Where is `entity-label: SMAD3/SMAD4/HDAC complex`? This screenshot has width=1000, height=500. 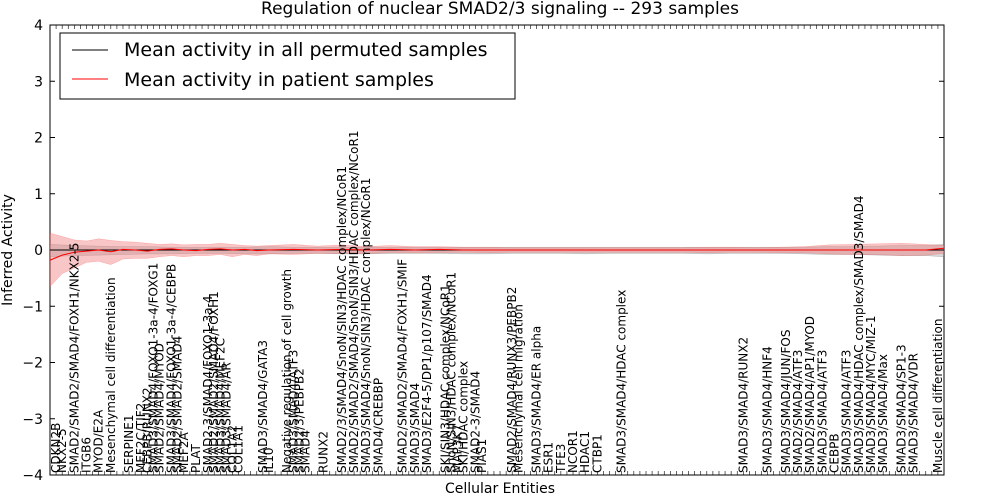
entity-label: SMAD3/SMAD4/HDAC complex is located at coordinates (622, 381).